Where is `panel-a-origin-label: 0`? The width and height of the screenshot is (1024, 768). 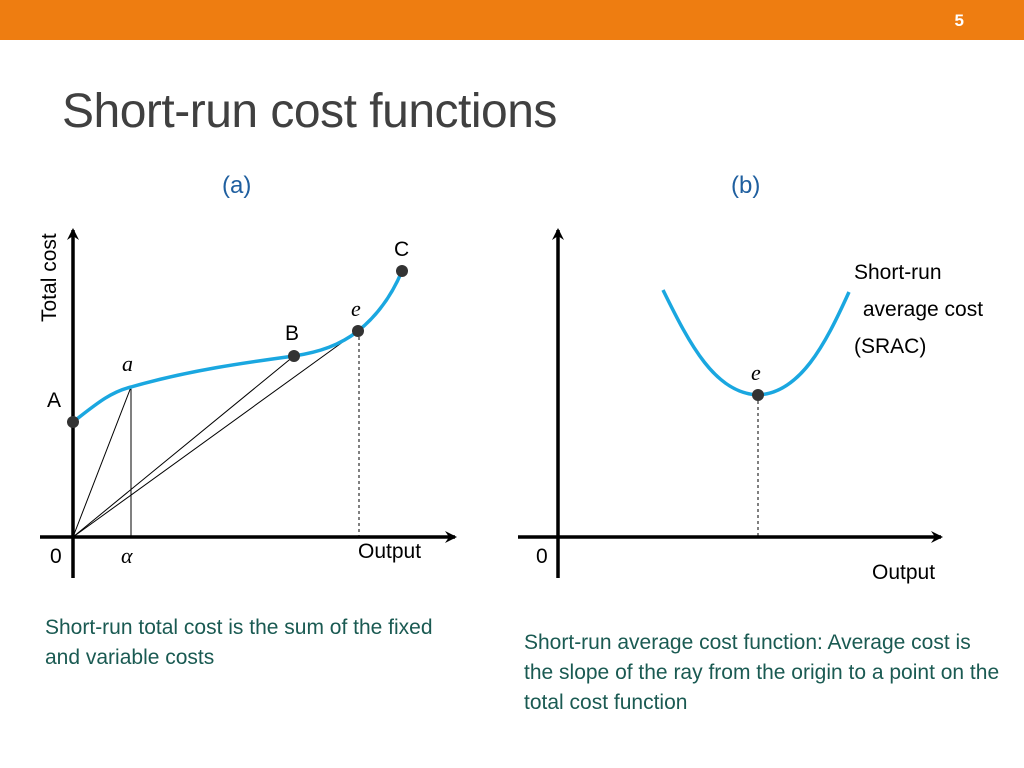 panel-a-origin-label: 0 is located at coordinates (56, 556).